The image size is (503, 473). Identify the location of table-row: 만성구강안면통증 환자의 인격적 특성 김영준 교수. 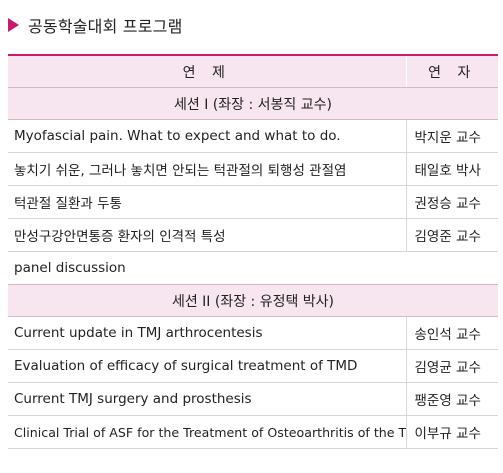
(253, 235).